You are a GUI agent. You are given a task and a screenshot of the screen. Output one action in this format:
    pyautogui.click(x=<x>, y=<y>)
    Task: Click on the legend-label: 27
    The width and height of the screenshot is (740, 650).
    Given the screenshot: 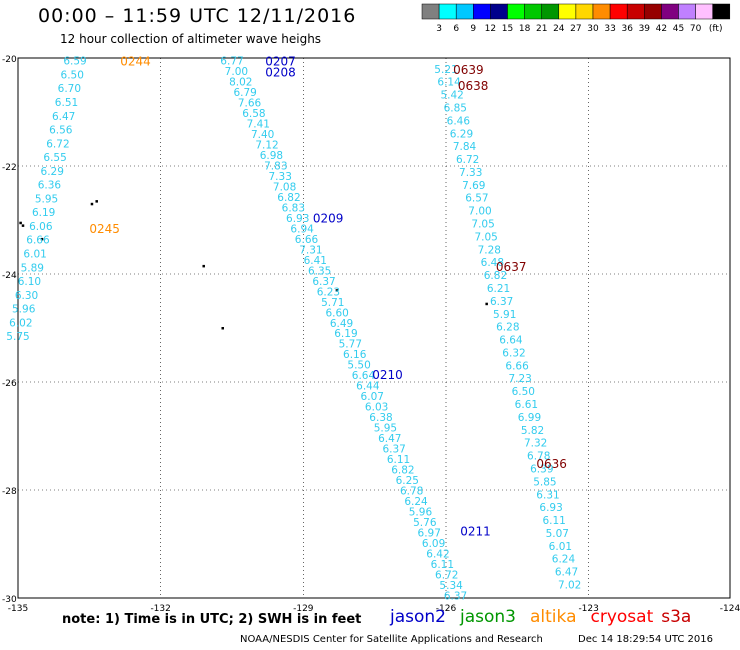 What is the action you would take?
    pyautogui.click(x=575, y=29)
    